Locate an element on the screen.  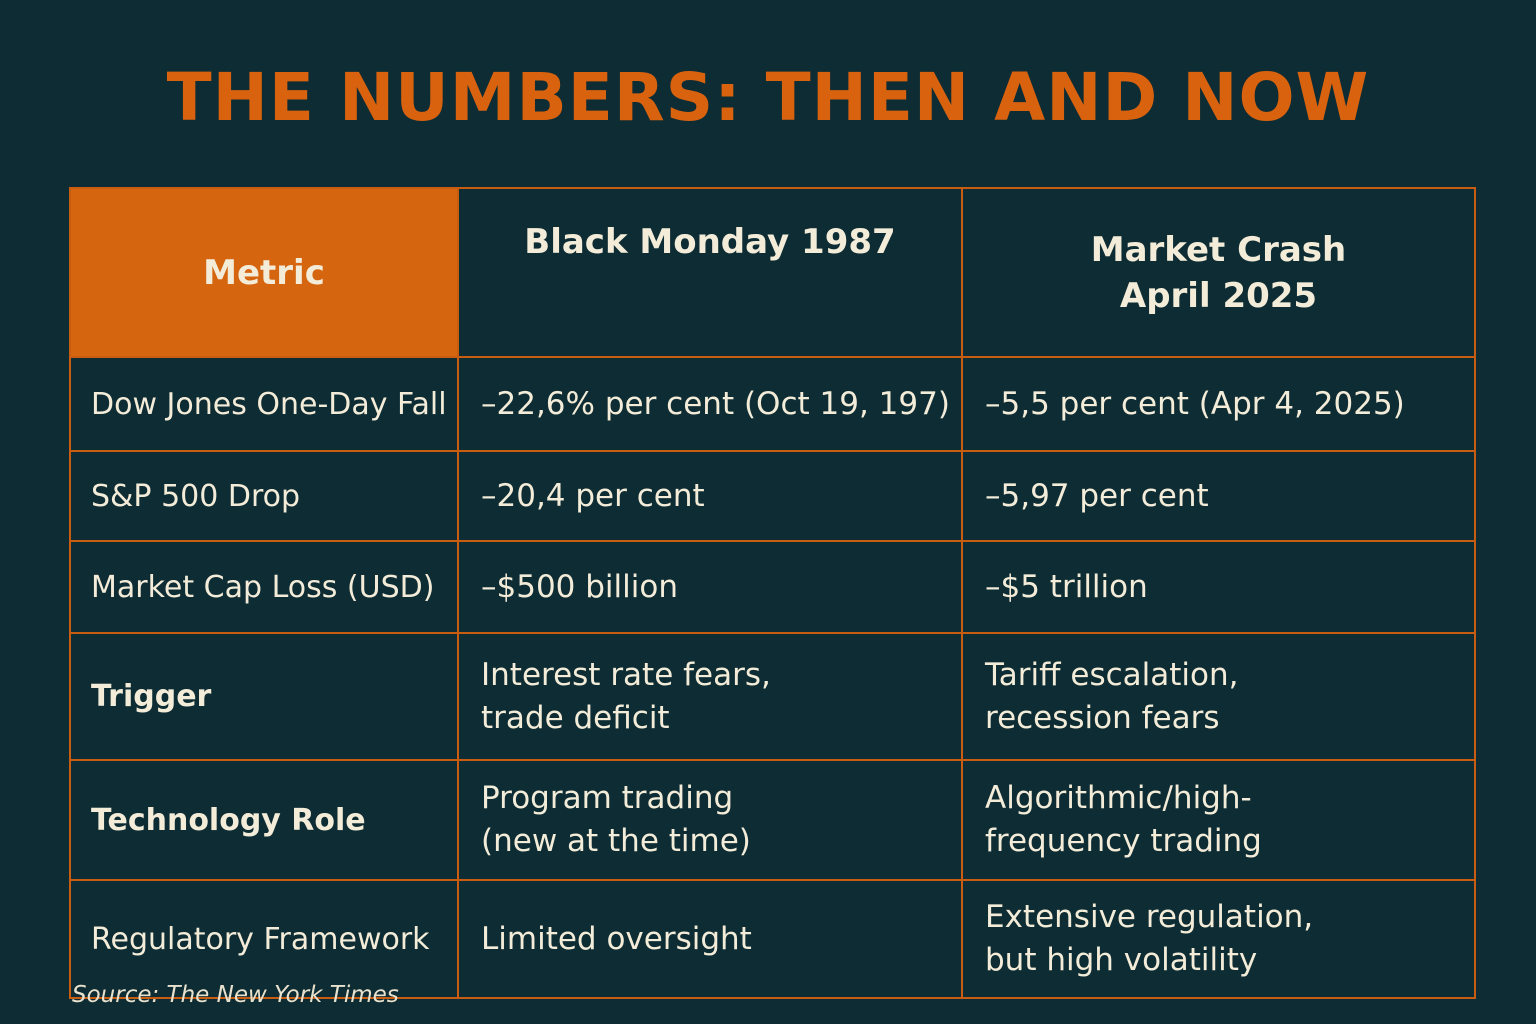
then-value-line-1: Interest rate fears, is located at coordinates (626, 674).